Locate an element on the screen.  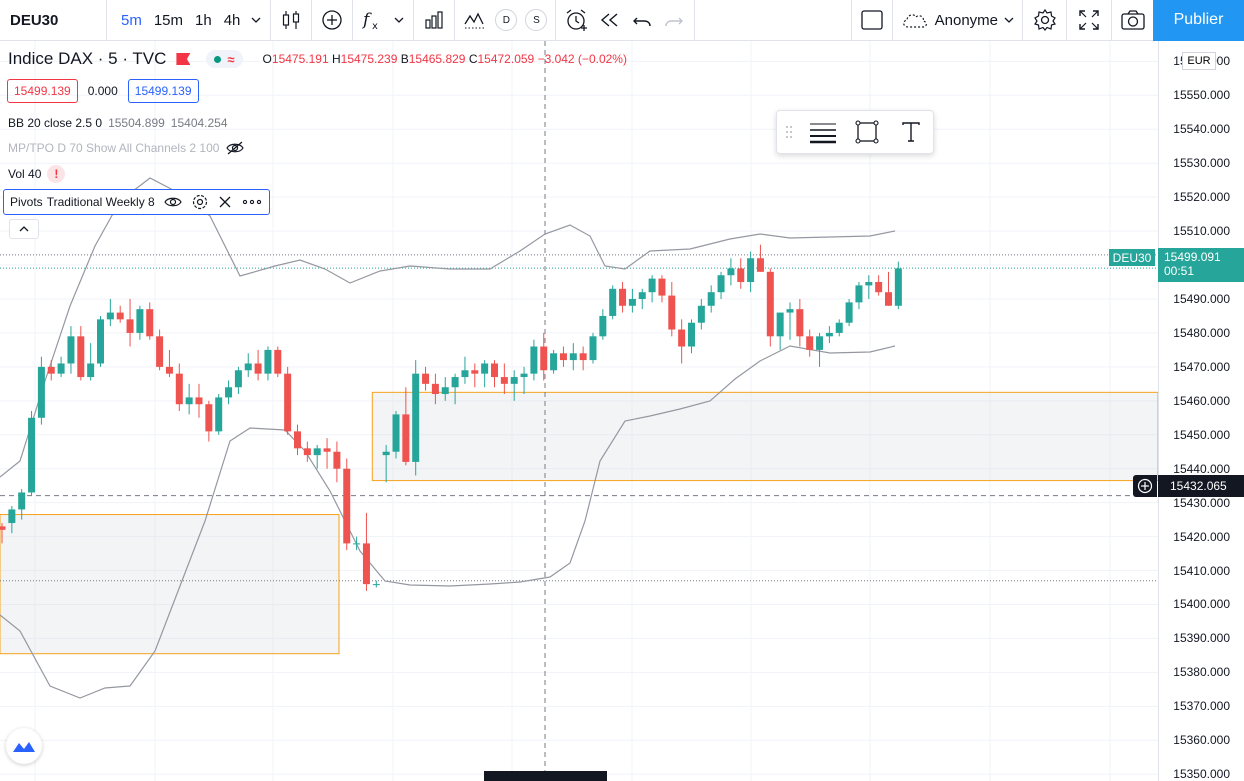
price-axis-label: 15380.000 is located at coordinates (1201, 672).